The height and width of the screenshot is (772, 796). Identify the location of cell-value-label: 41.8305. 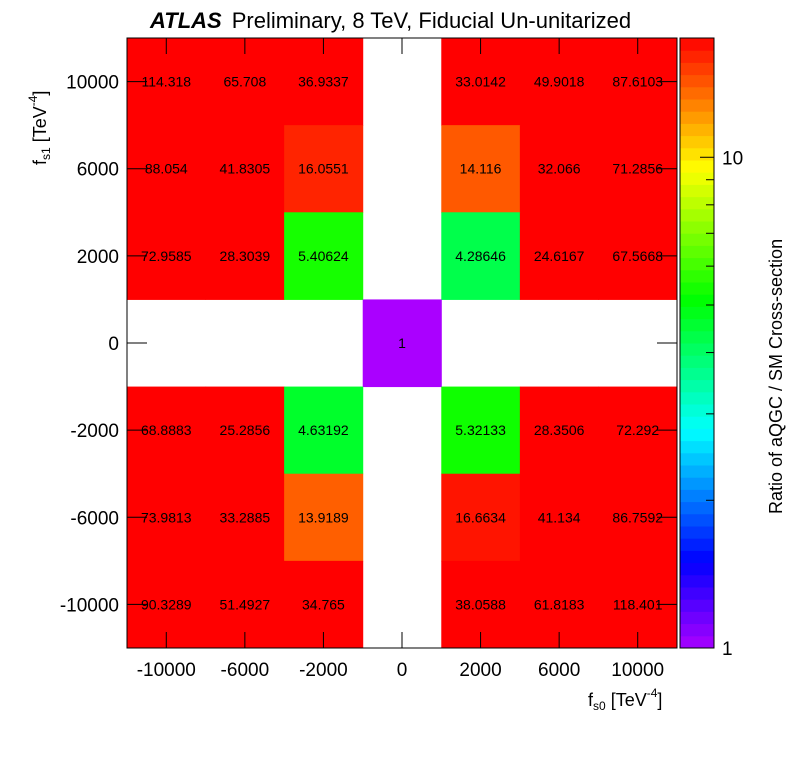
(245, 169).